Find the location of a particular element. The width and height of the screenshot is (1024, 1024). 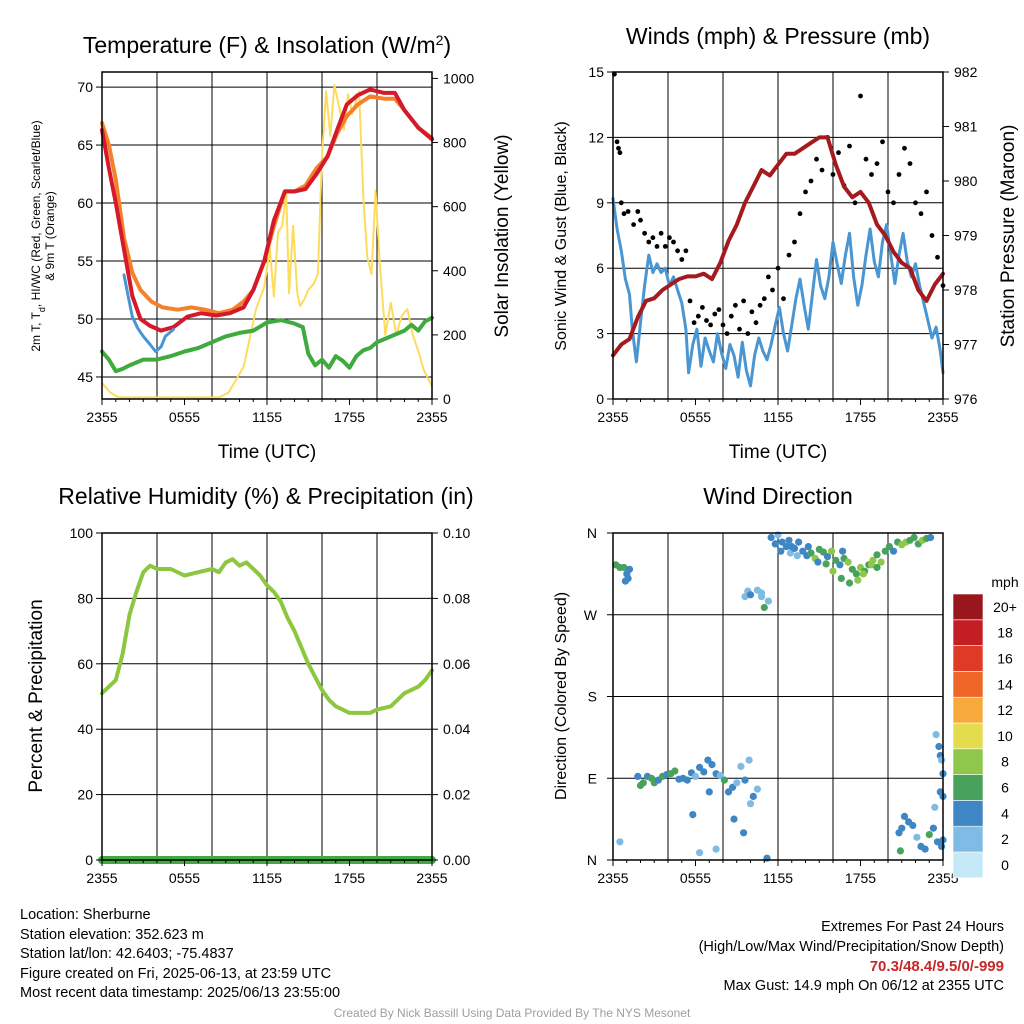

y-tick-label-left-2: 6 is located at coordinates (600, 268).